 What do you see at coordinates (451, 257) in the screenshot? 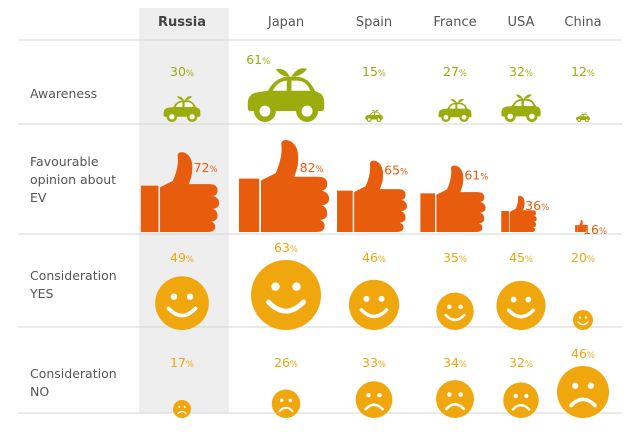
I see `value-number: 35` at bounding box center [451, 257].